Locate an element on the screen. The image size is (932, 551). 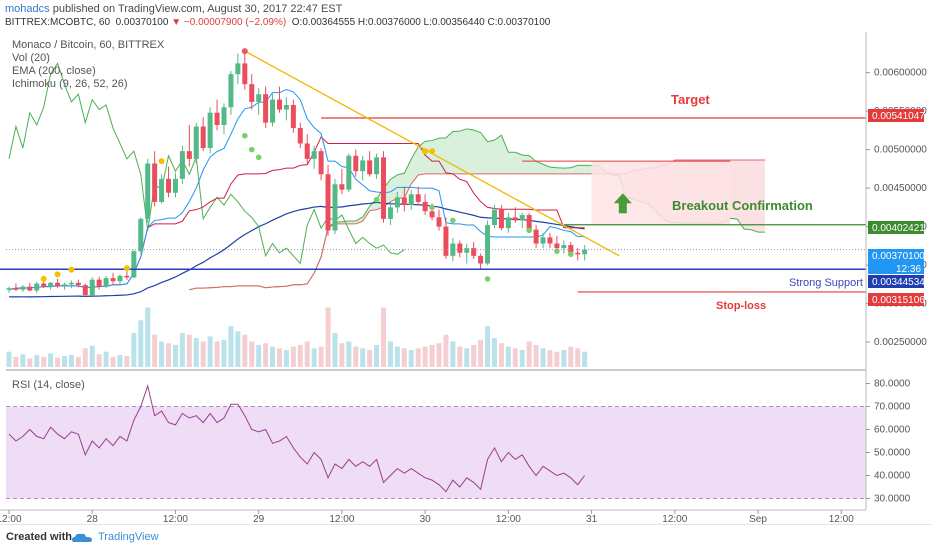
legend-volume: Vol (20) is located at coordinates (31, 58).